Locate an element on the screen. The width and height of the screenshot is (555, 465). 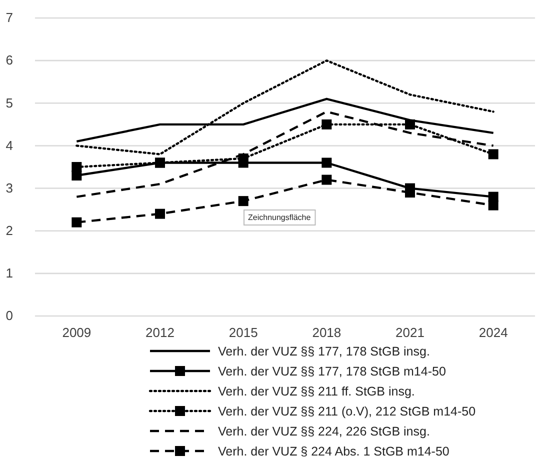
x-tick-label: 2021 is located at coordinates (410, 332).